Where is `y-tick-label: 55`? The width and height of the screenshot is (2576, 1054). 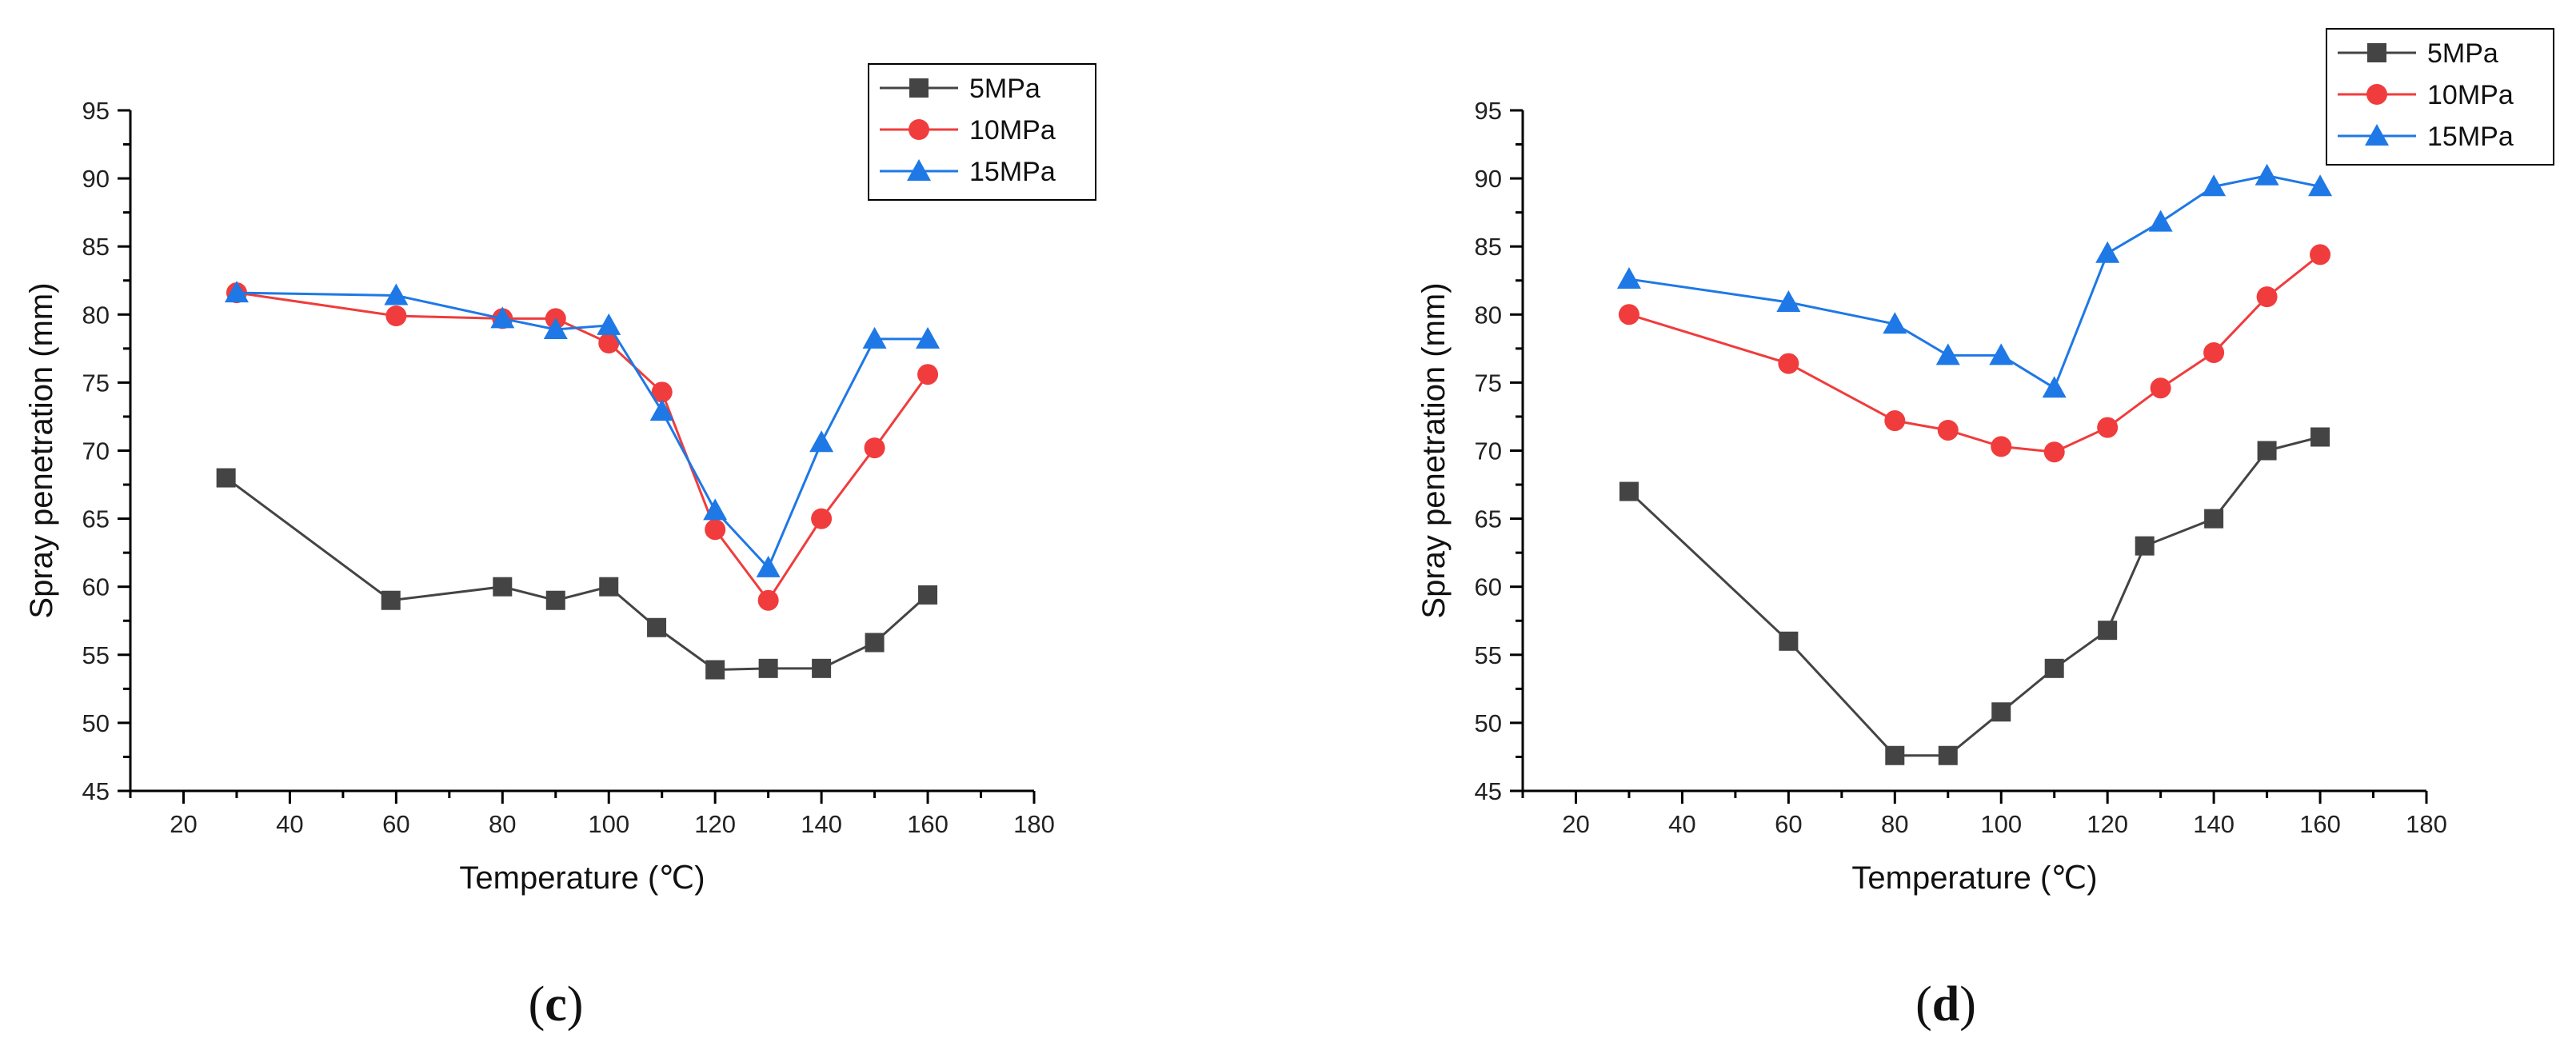
y-tick-label: 55 is located at coordinates (96, 655).